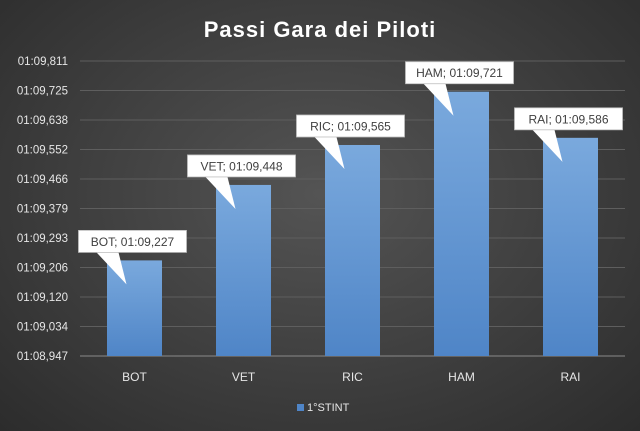  I want to click on x-tick-label: RAI, so click(570, 377).